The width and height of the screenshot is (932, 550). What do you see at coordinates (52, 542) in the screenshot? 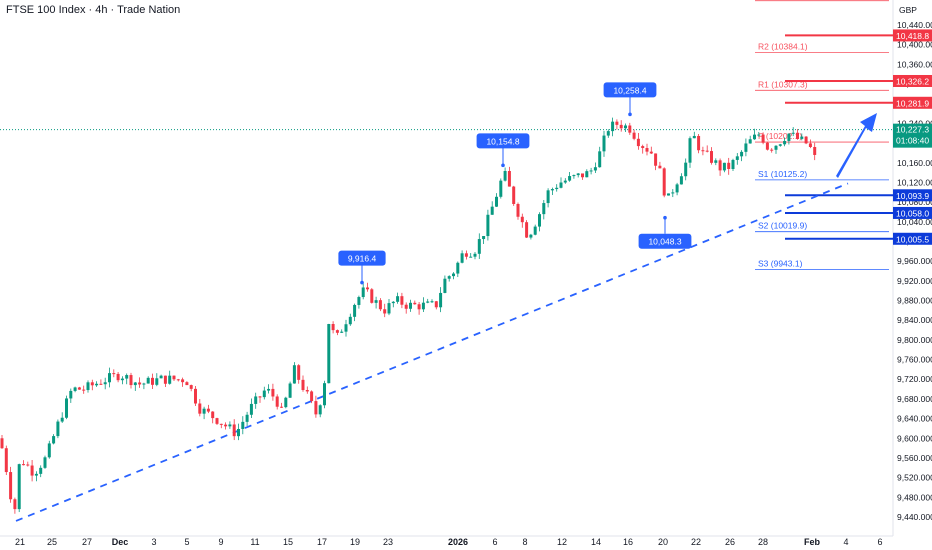
I see `x-tick-label: 25` at bounding box center [52, 542].